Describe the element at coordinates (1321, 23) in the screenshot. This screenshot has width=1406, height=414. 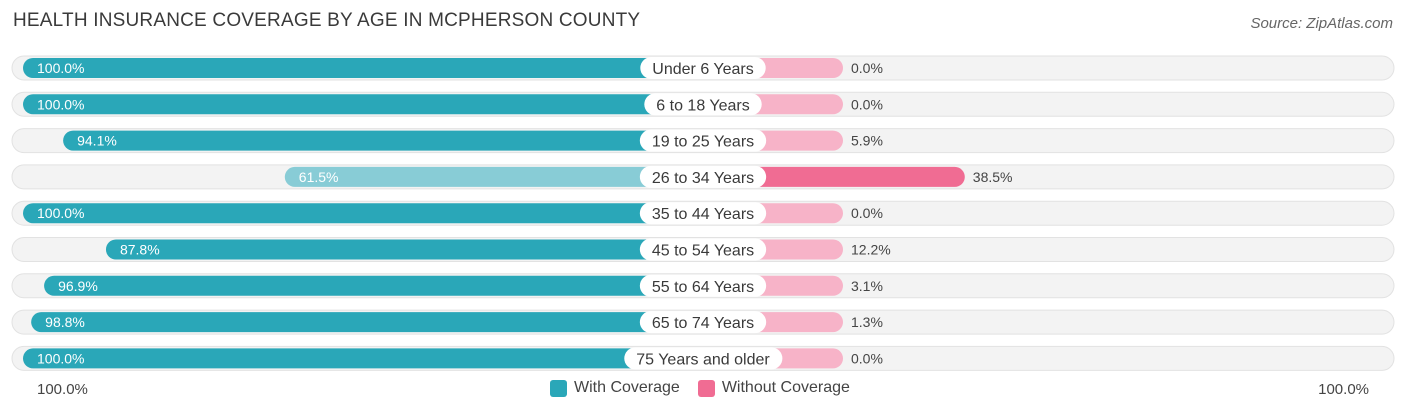
I see `source-credit: Source: ZipAtlas.com` at that location.